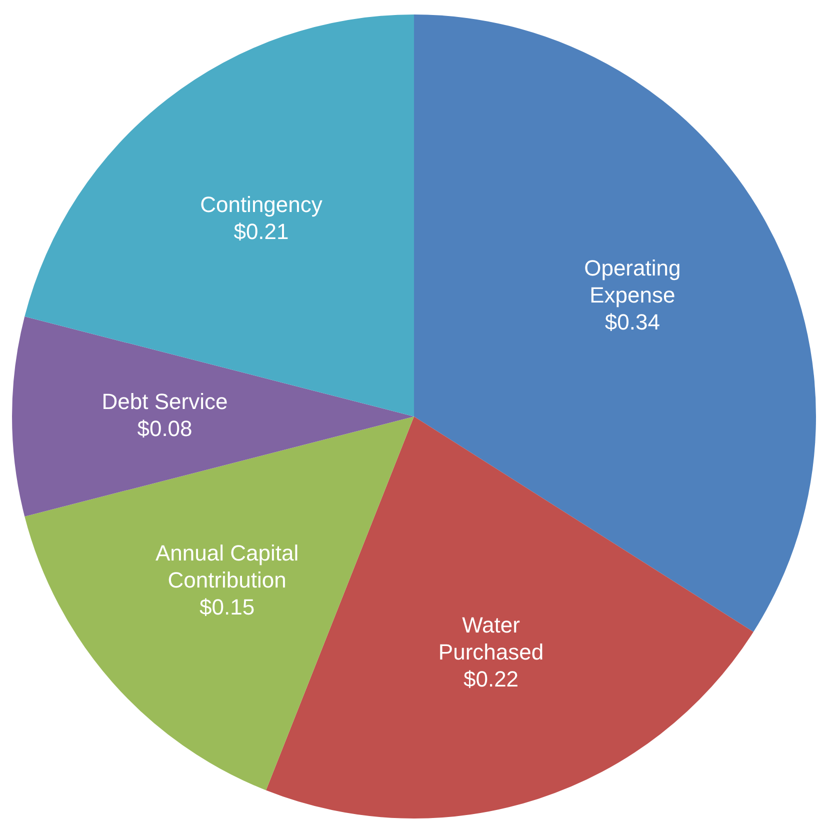  Describe the element at coordinates (227, 566) in the screenshot. I see `slice-label: Annual Capital Contribution` at that location.